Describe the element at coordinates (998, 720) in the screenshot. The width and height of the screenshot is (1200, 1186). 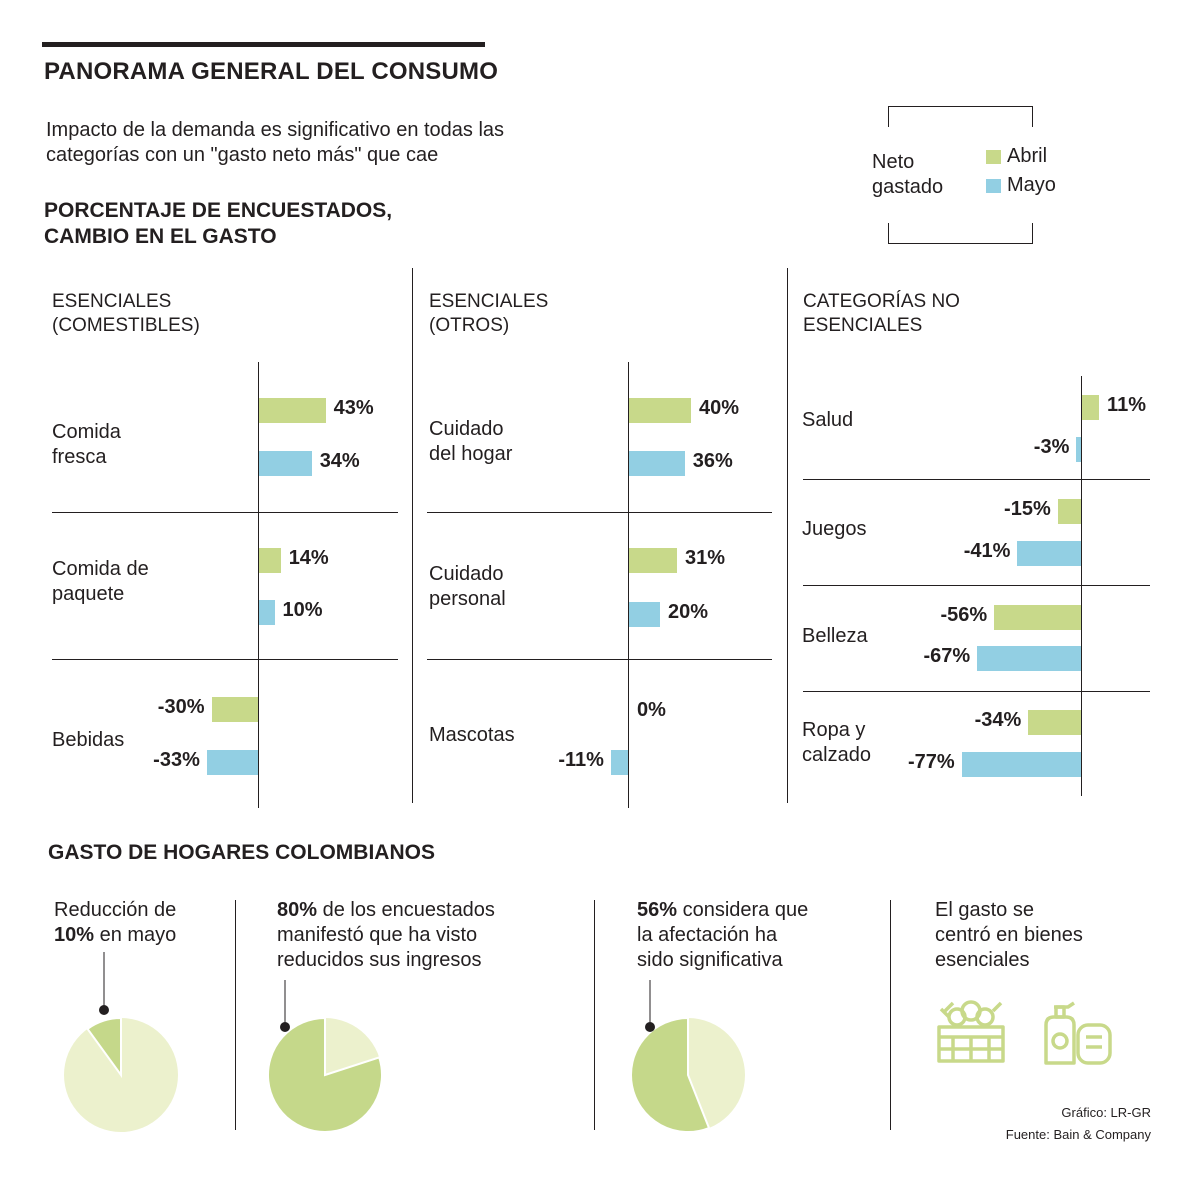
I see `data-label: -34%` at that location.